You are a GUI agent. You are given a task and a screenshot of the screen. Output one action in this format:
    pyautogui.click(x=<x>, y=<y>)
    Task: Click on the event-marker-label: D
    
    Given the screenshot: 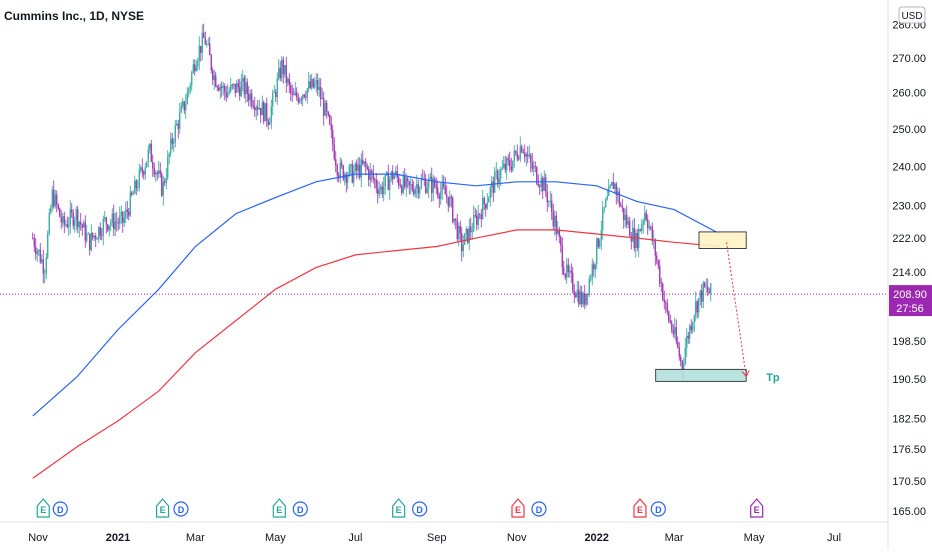 What is the action you would take?
    pyautogui.click(x=300, y=510)
    